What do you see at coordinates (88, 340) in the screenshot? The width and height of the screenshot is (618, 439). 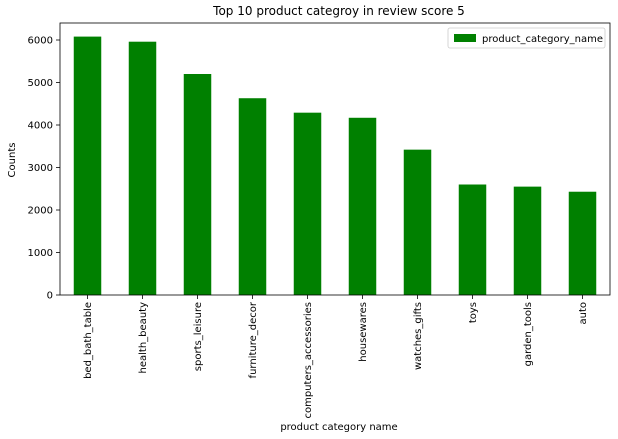 I see `x-tick-label: bed_bath_table` at bounding box center [88, 340].